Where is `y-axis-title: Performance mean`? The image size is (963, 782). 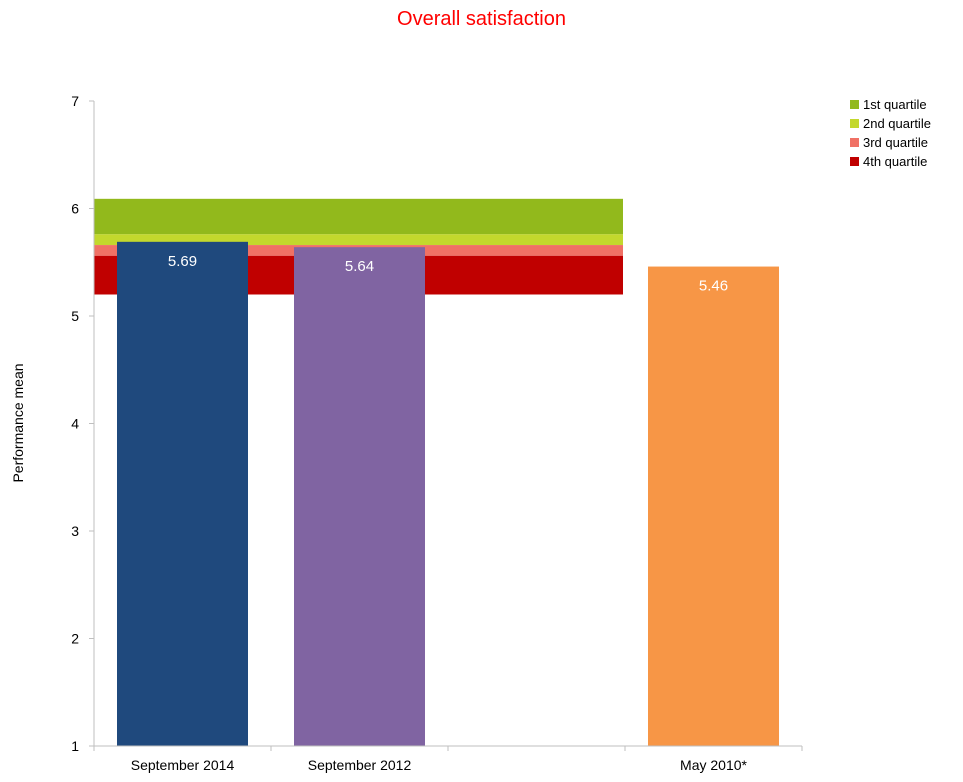
y-axis-title: Performance mean is located at coordinates (18, 422).